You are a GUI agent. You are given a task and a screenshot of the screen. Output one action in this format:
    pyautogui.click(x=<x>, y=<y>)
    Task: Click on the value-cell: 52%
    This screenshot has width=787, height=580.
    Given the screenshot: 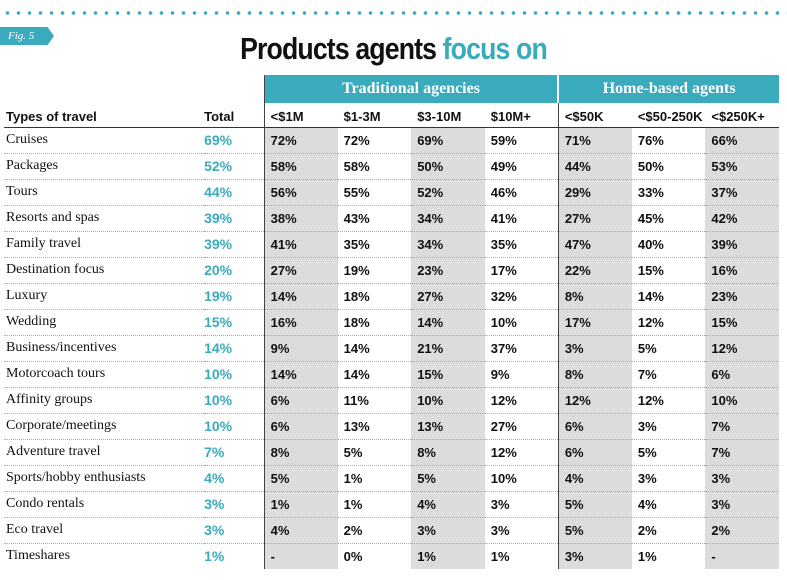 What is the action you would take?
    pyautogui.click(x=448, y=192)
    